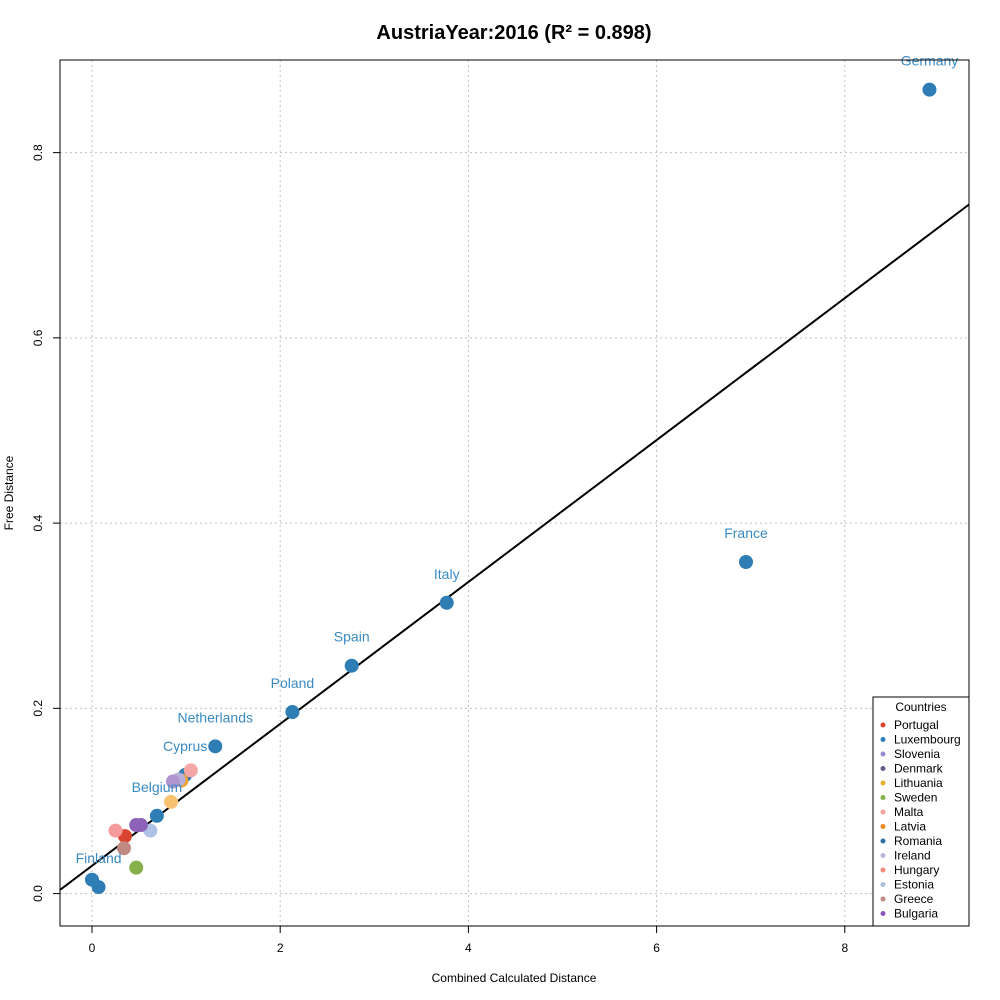 Image resolution: width=1000 pixels, height=1000 pixels. Describe the element at coordinates (514, 978) in the screenshot. I see `x-axis-label: Combined Calculated Distance` at that location.